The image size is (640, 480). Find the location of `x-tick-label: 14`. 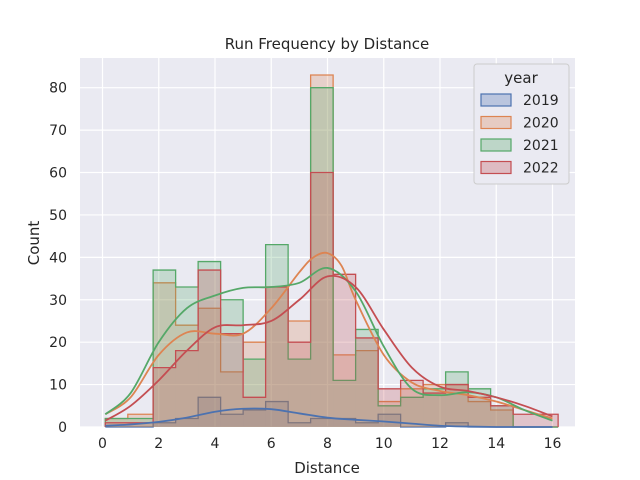

x-tick-label: 14 is located at coordinates (496, 444).